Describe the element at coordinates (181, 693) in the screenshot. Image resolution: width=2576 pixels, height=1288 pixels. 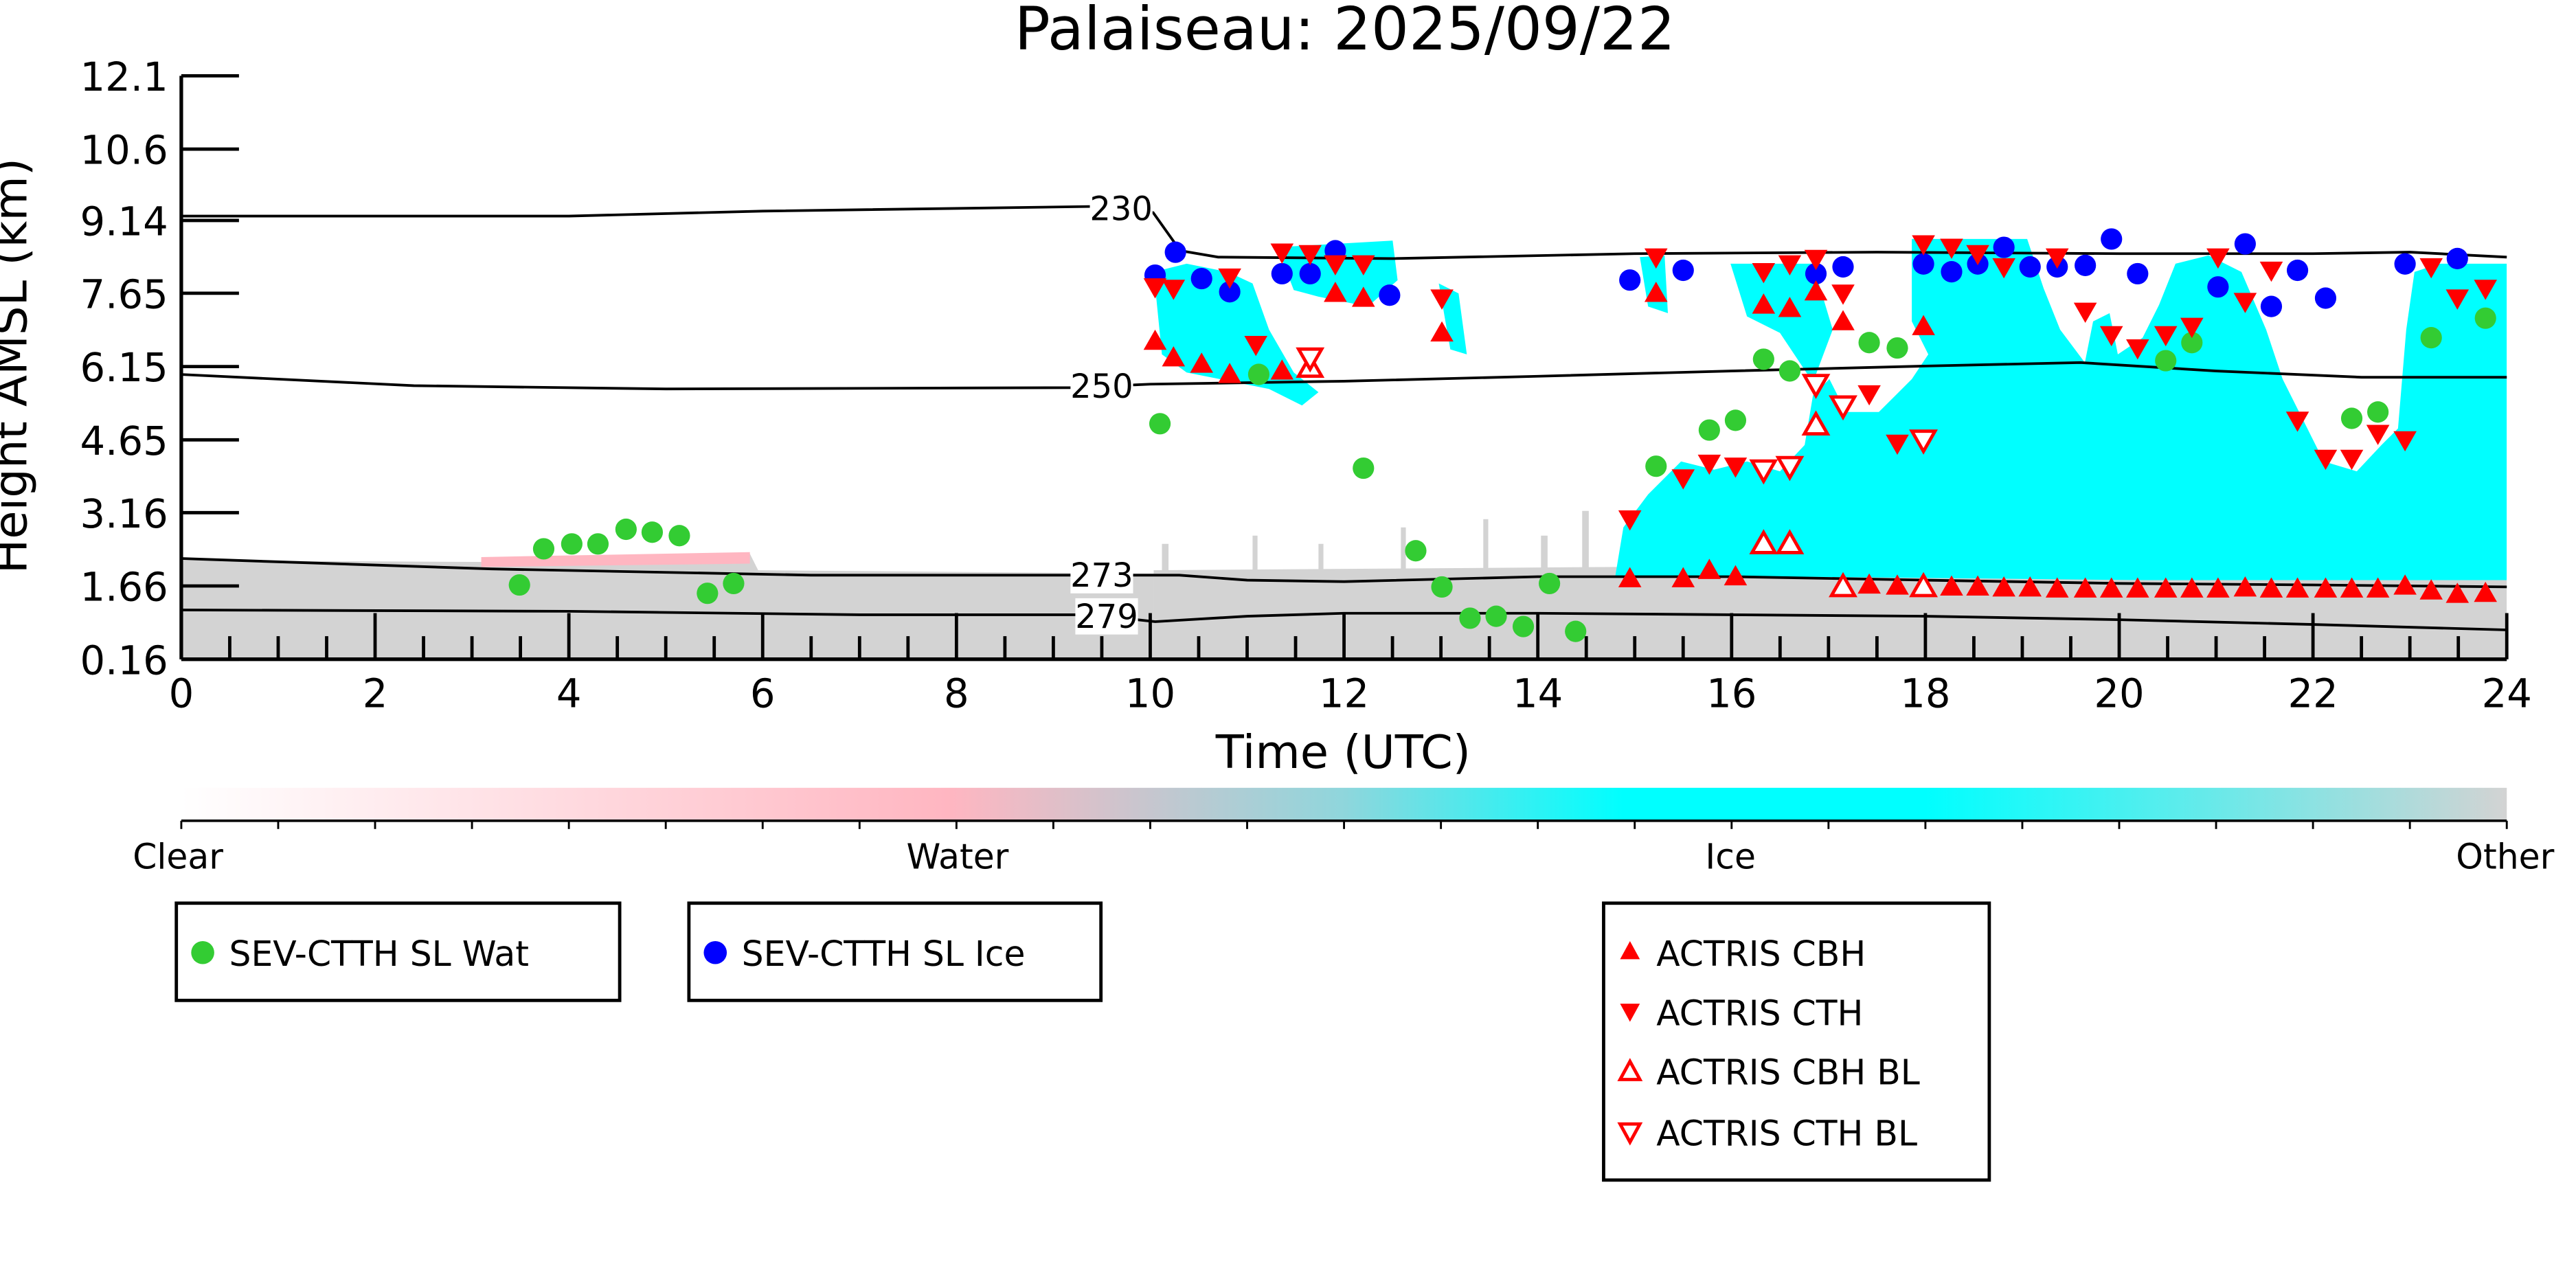
I see `x-tick-label: 0` at that location.